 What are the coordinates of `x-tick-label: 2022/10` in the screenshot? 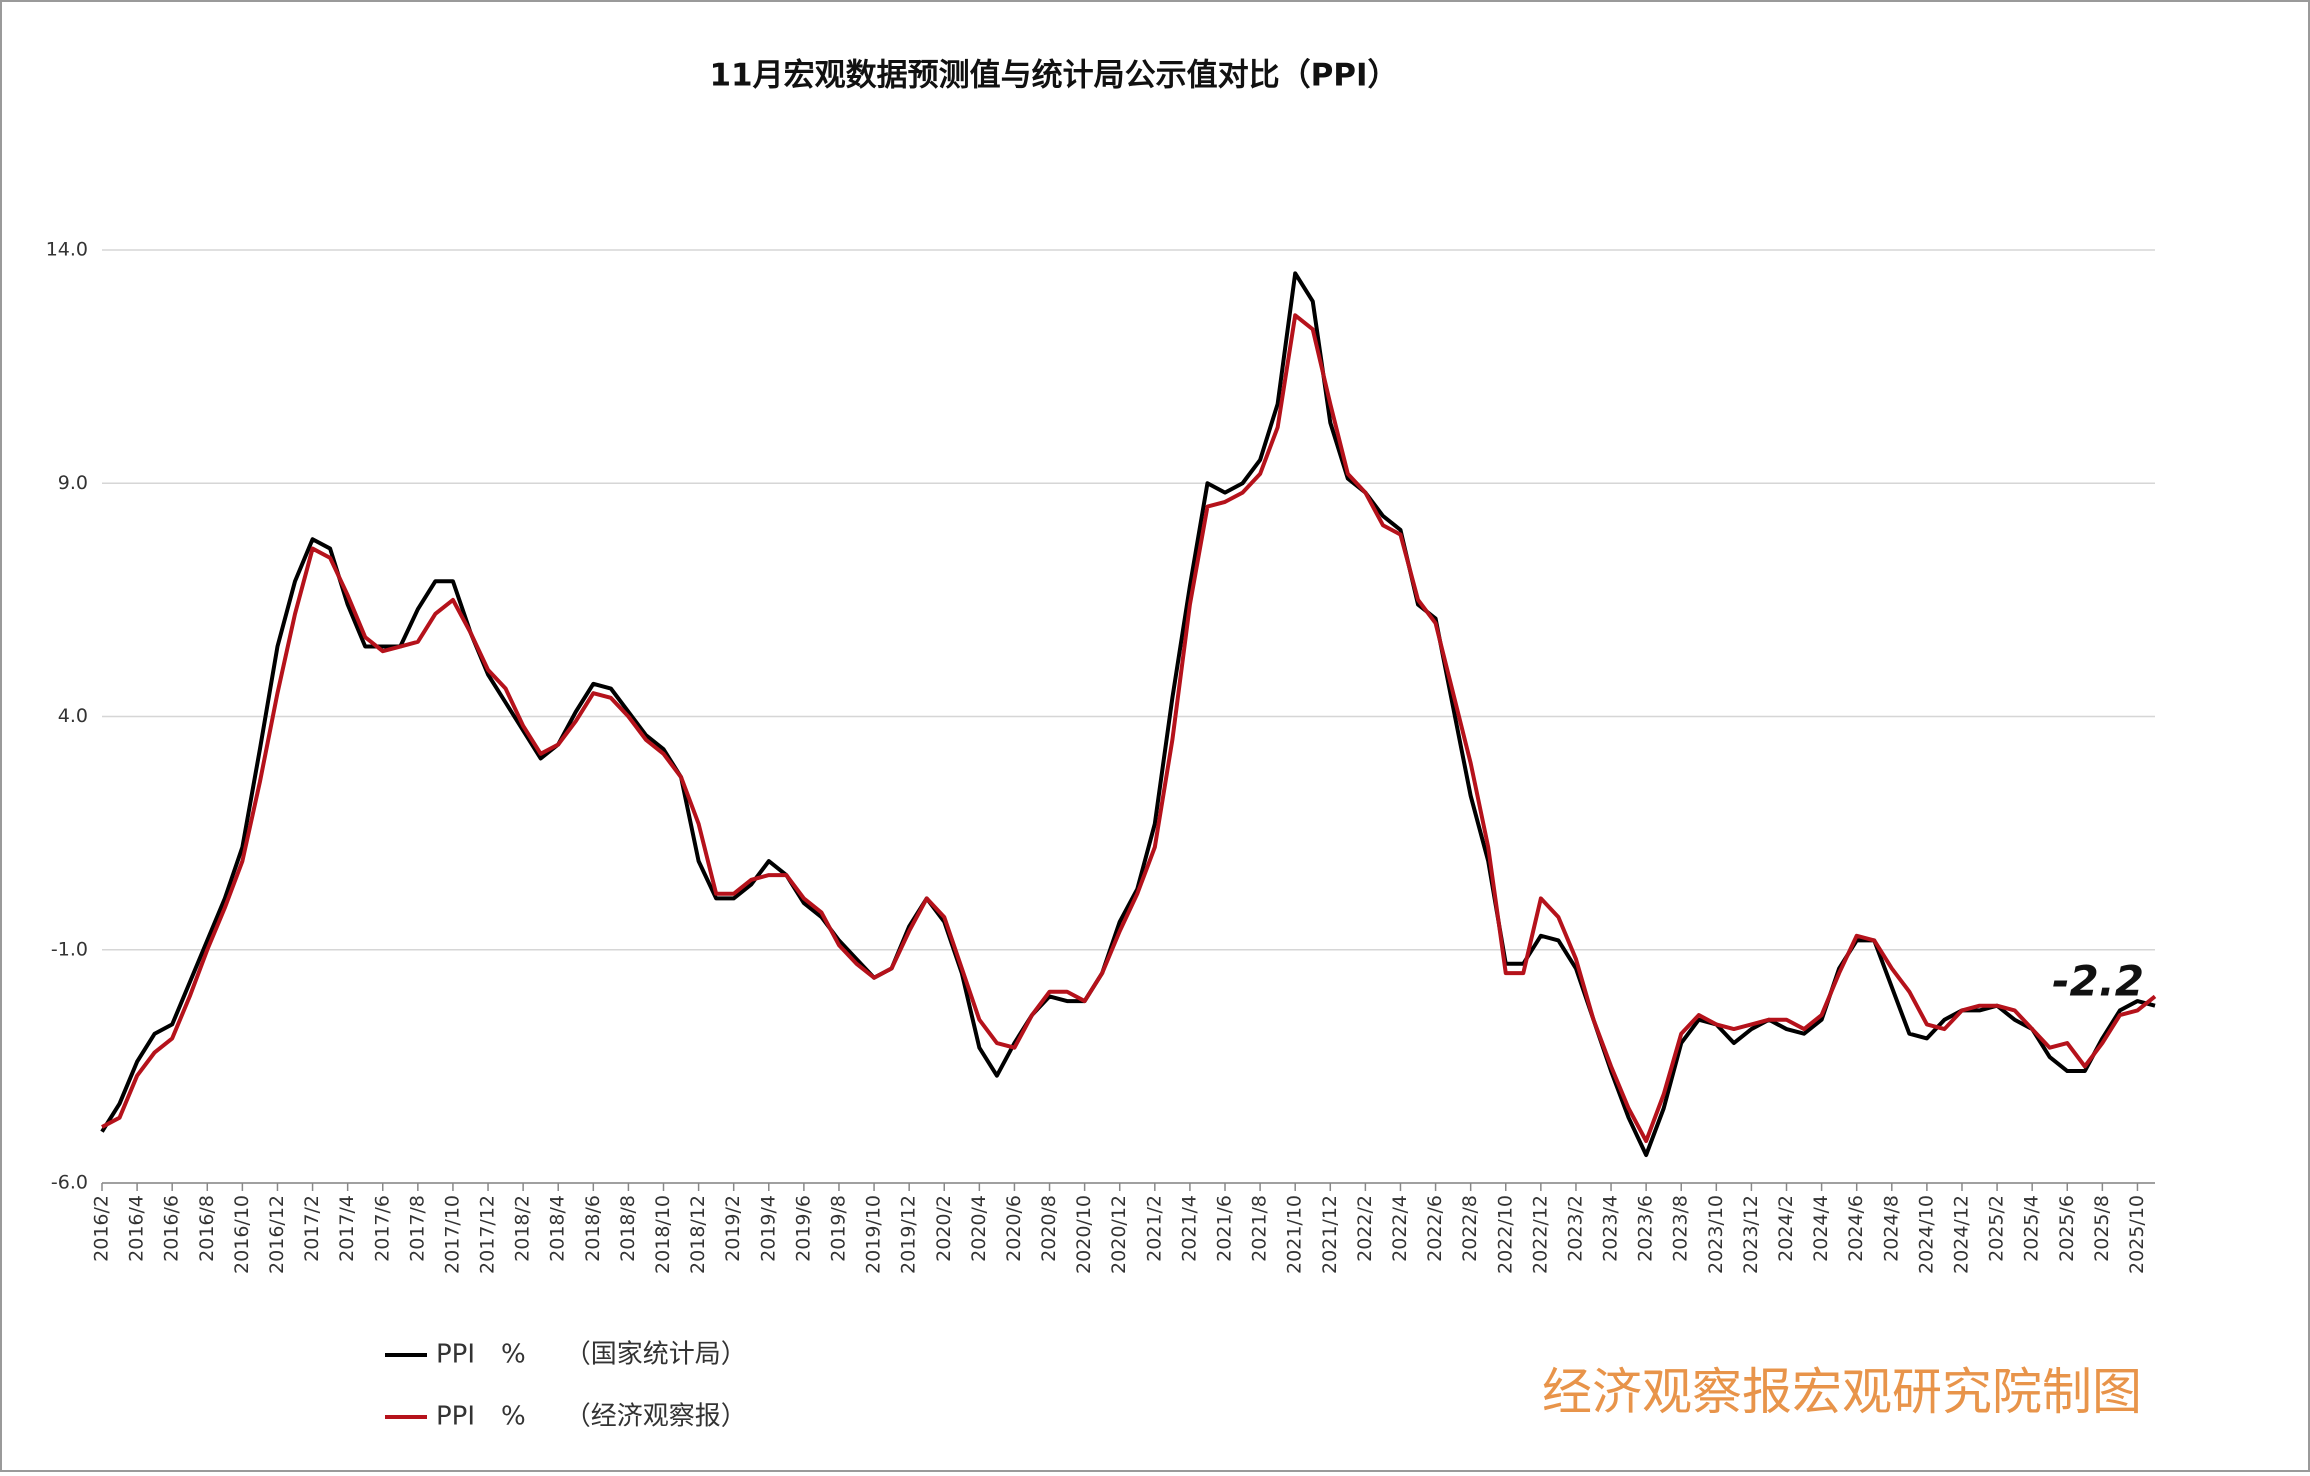 It's located at (1505, 1234).